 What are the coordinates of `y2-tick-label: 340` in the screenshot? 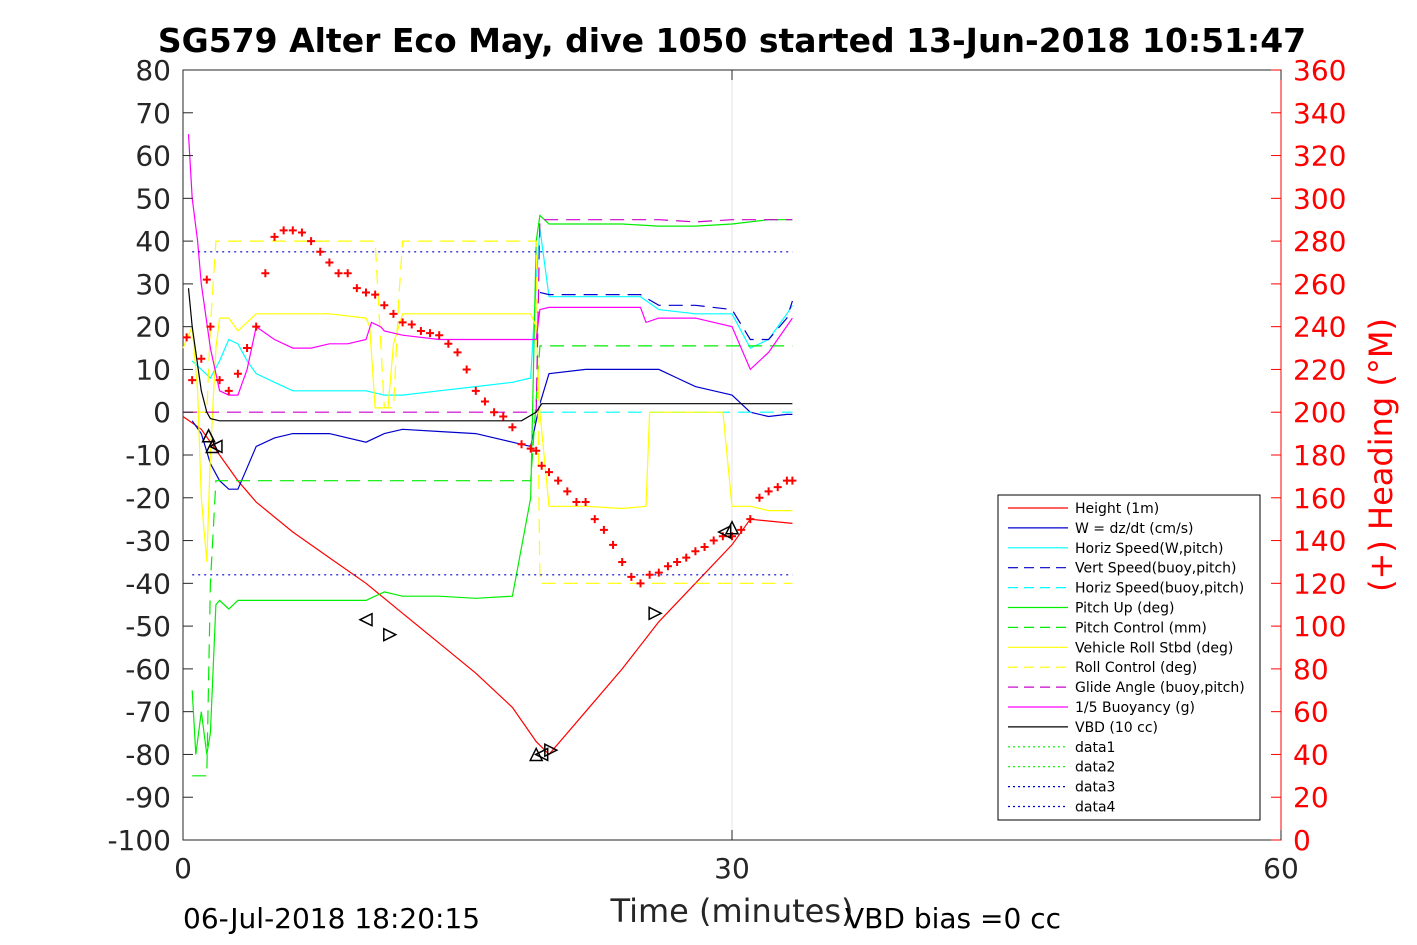 It's located at (1319, 113).